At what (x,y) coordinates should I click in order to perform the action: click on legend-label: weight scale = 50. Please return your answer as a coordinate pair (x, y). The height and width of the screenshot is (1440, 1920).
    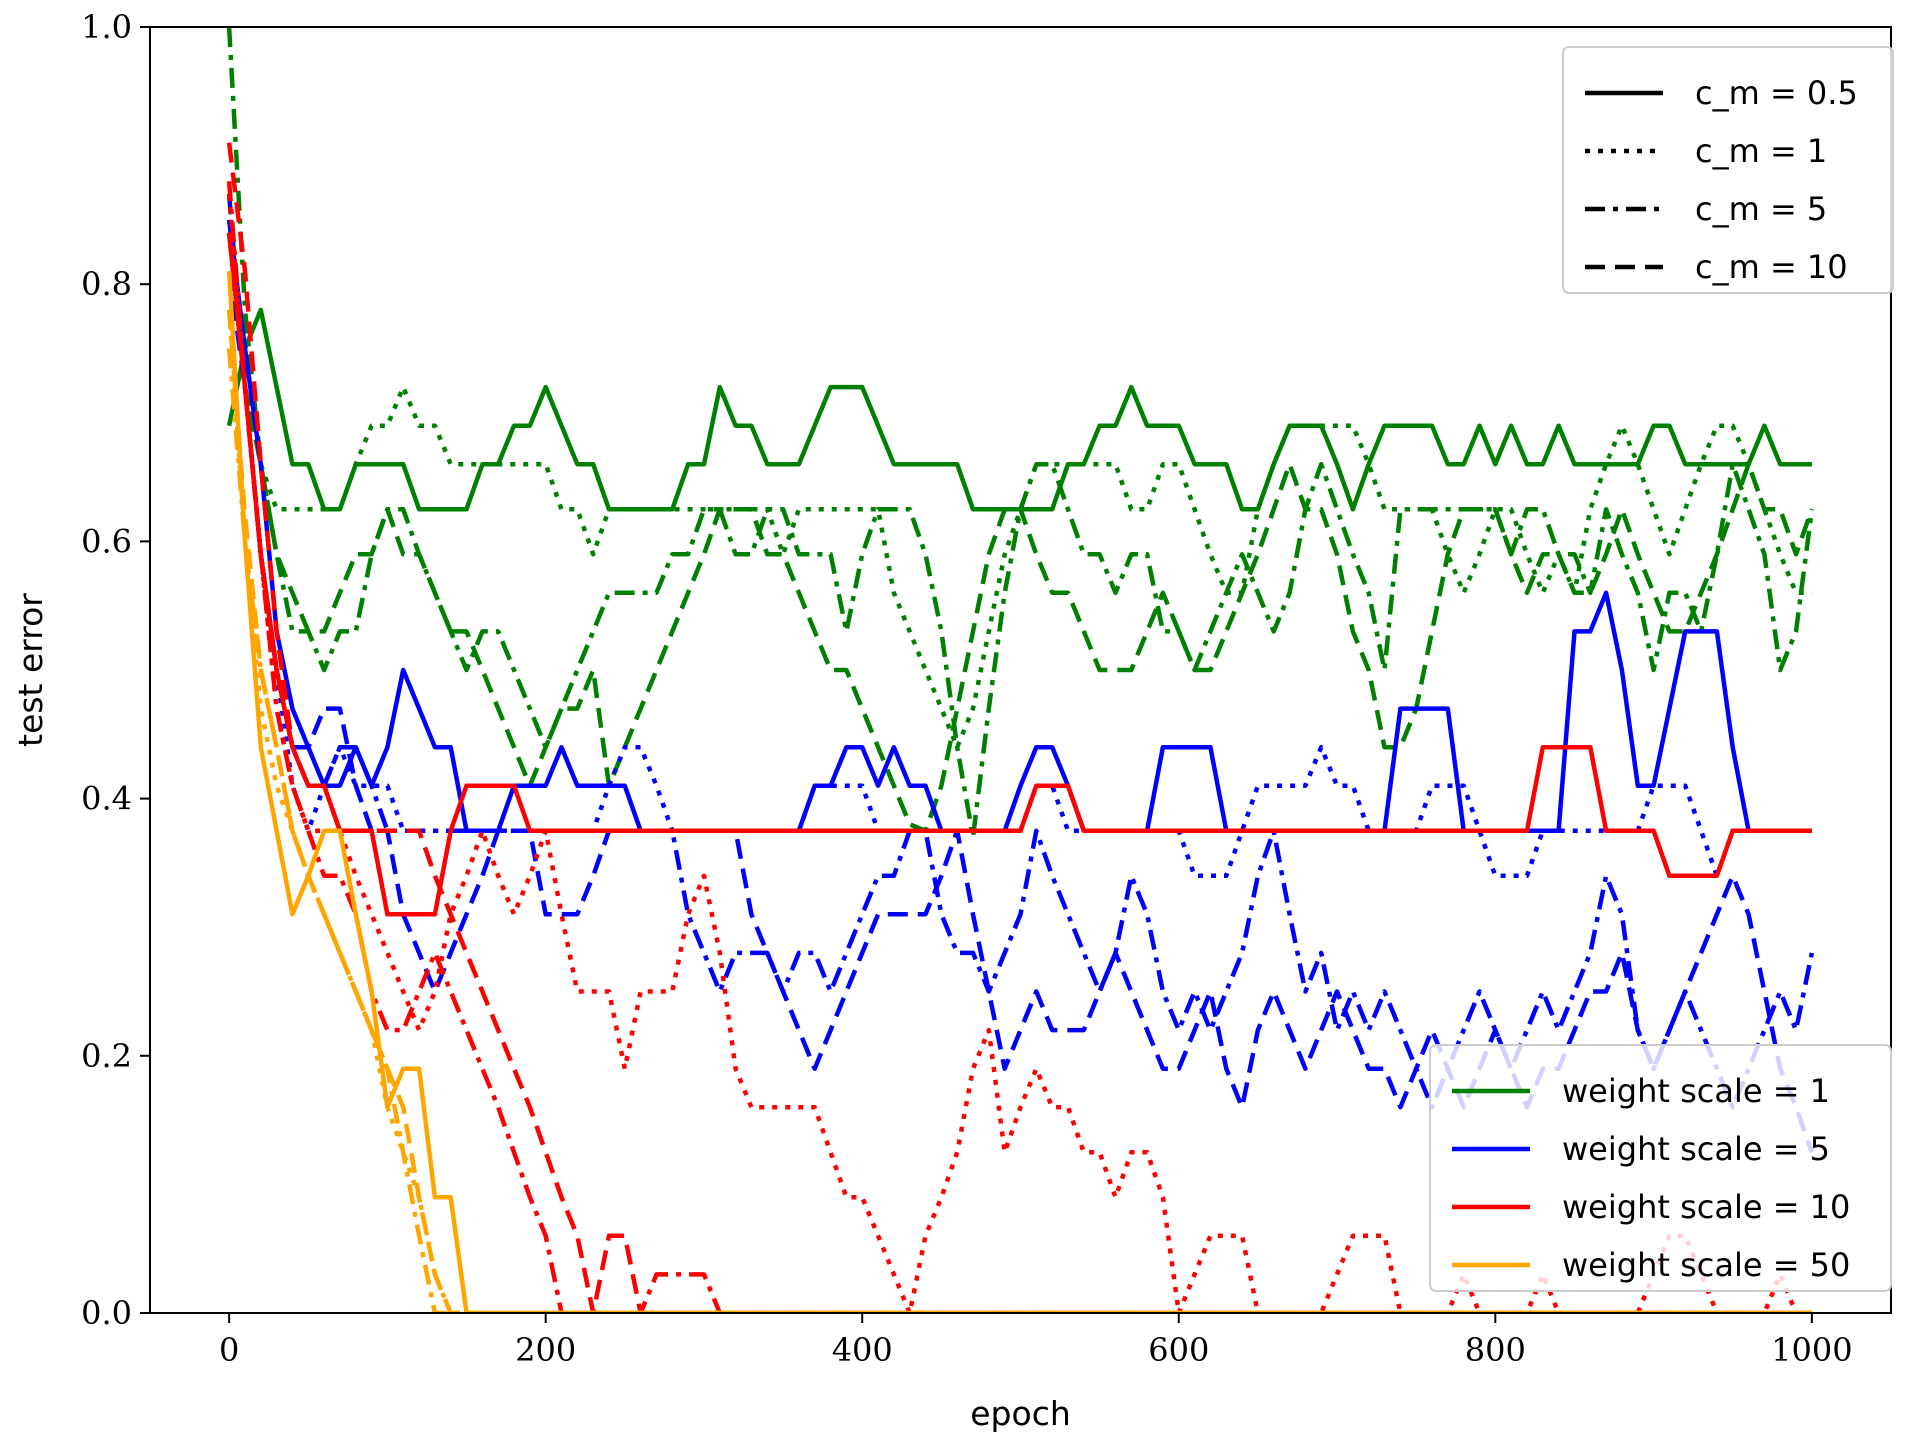
    Looking at the image, I should click on (1706, 1265).